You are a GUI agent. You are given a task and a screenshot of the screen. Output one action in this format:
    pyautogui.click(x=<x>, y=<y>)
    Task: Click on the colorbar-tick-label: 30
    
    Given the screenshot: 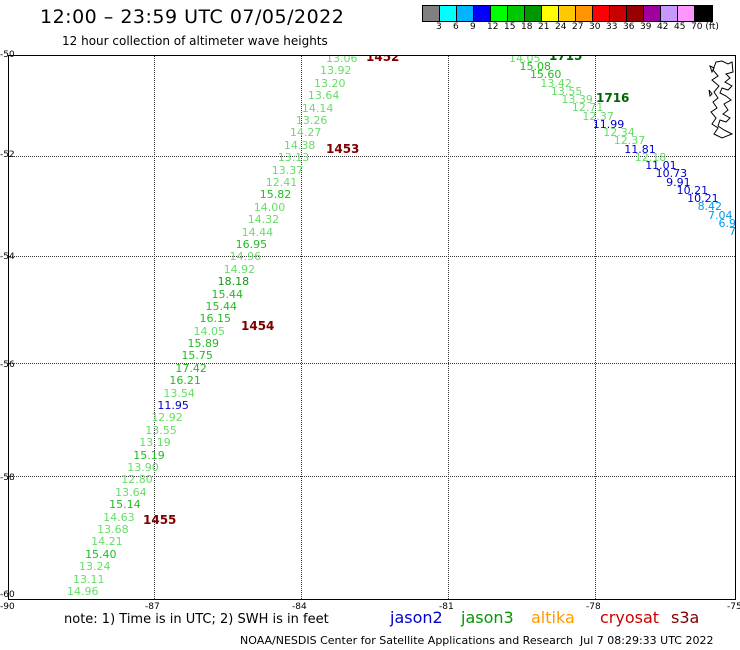 What is the action you would take?
    pyautogui.click(x=595, y=27)
    